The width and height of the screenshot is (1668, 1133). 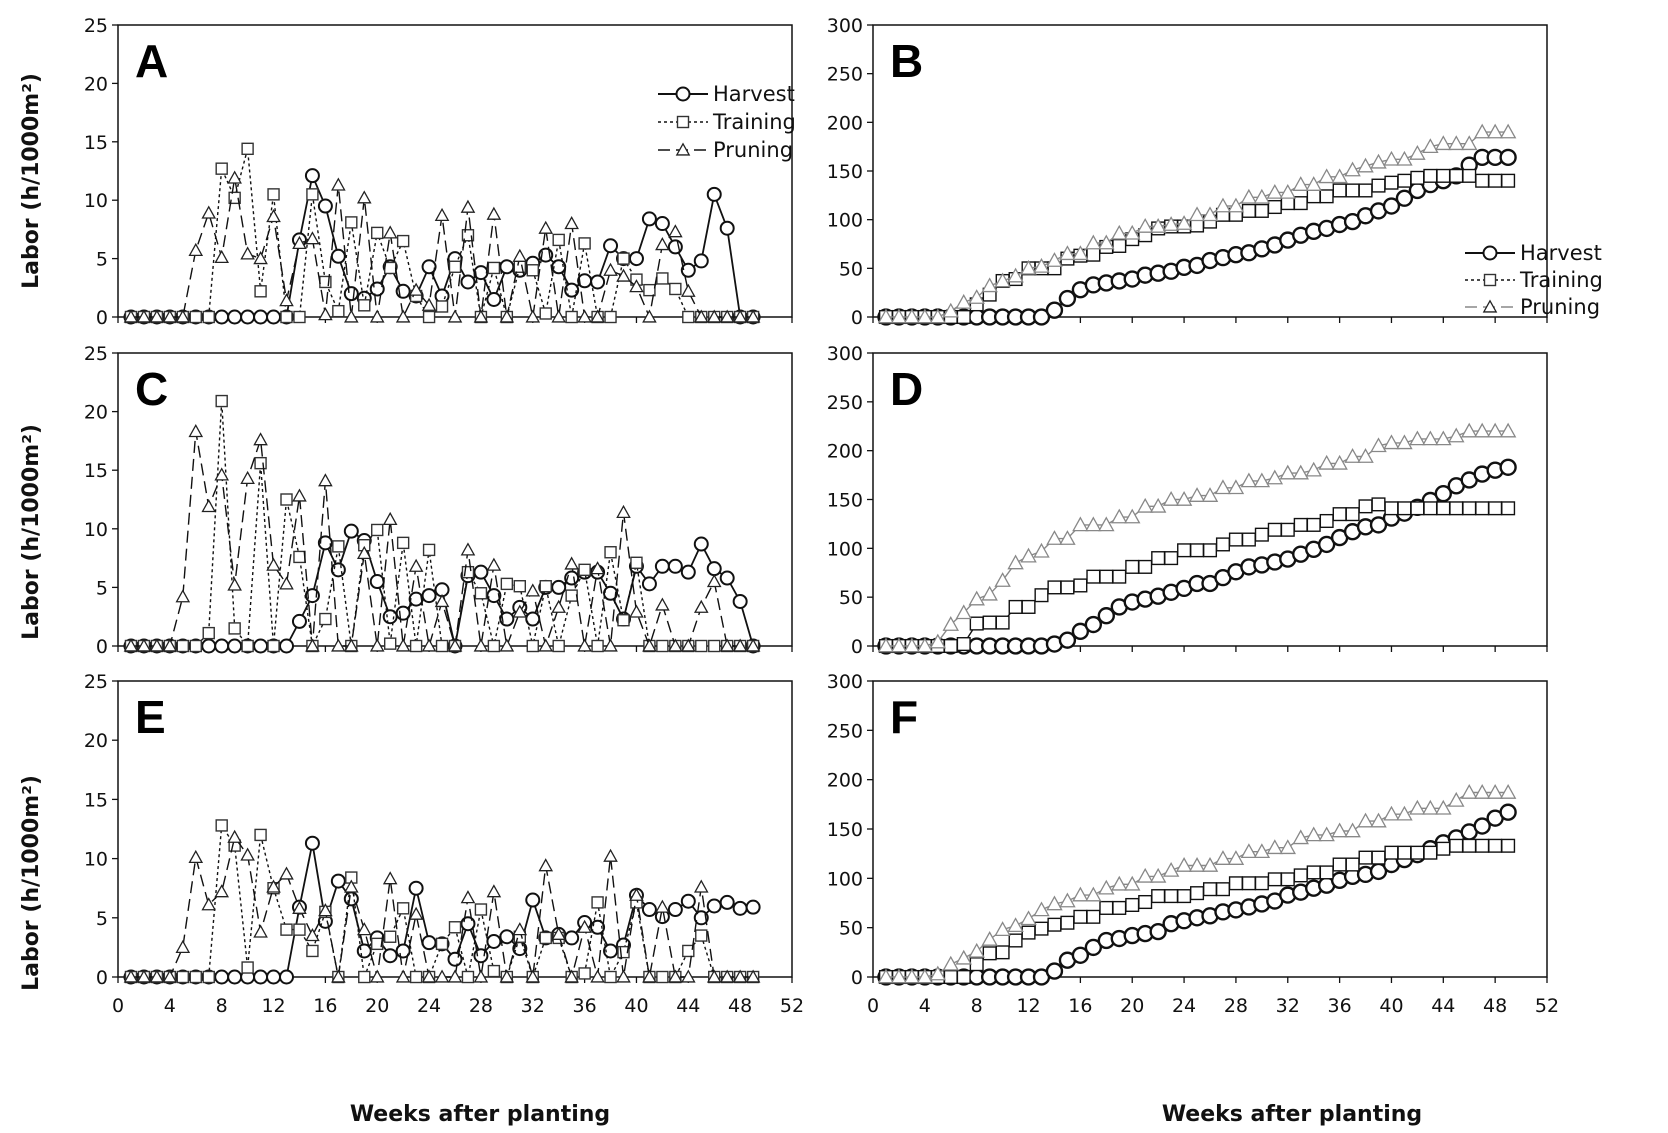 I want to click on panel-d: 0 50 100 150 200 250 300 D, so click(x=1187, y=500).